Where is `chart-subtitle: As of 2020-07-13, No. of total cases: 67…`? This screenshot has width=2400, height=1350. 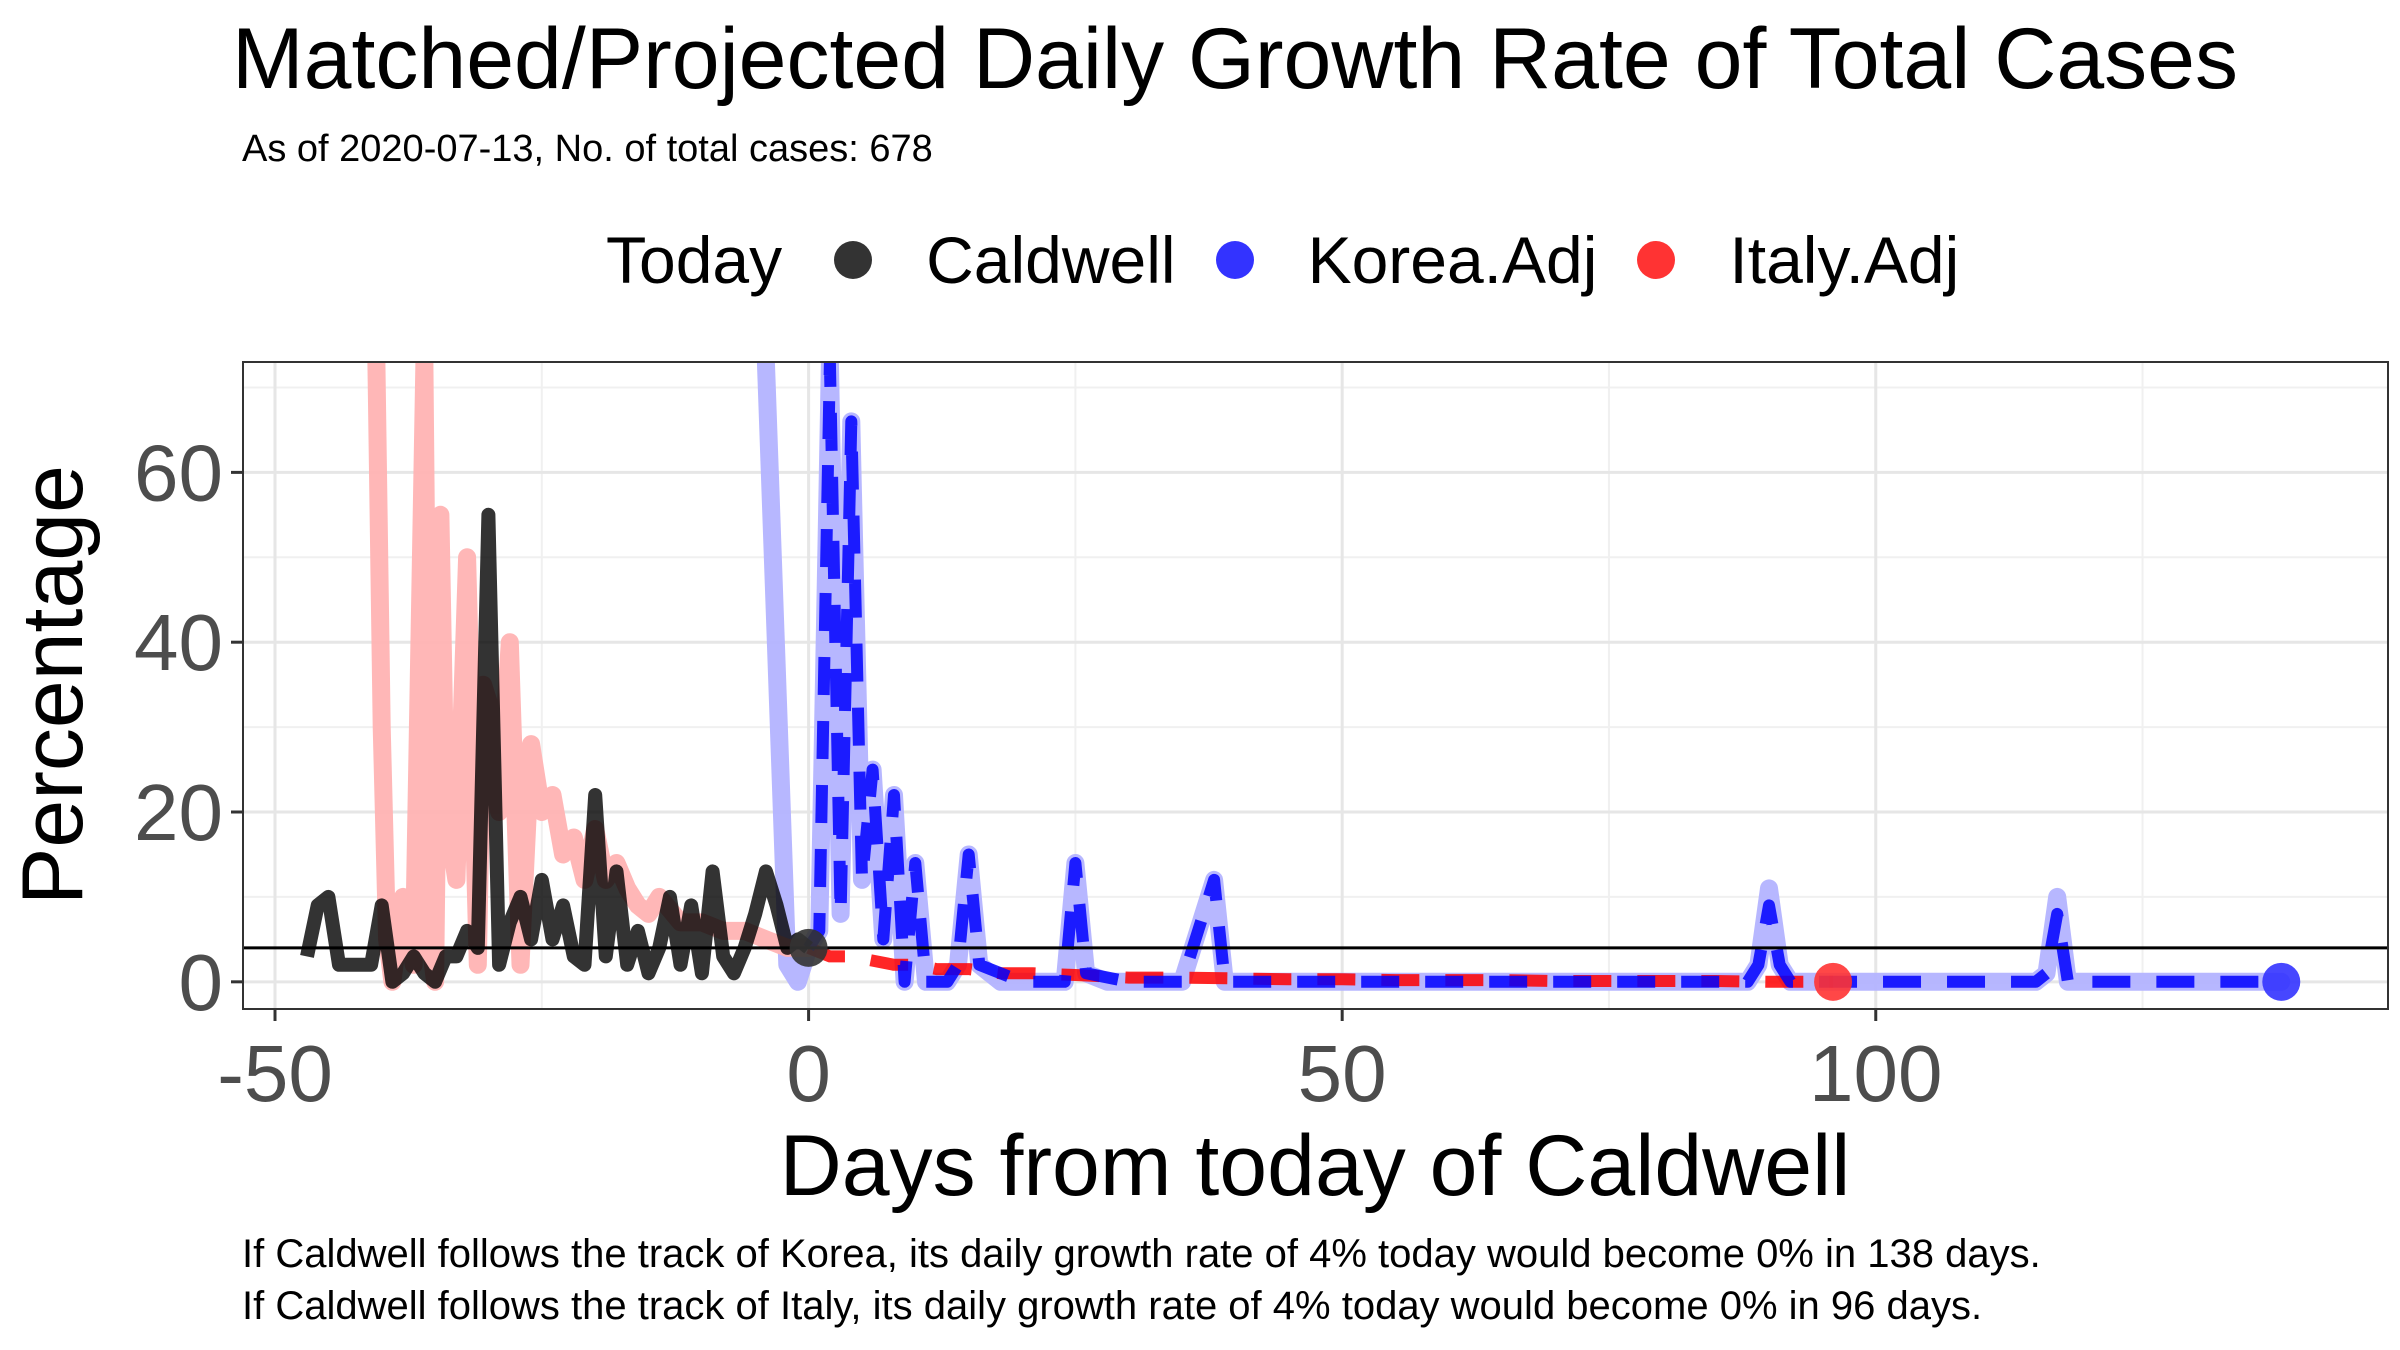
chart-subtitle: As of 2020-07-13, No. of total cases: 67… is located at coordinates (587, 149).